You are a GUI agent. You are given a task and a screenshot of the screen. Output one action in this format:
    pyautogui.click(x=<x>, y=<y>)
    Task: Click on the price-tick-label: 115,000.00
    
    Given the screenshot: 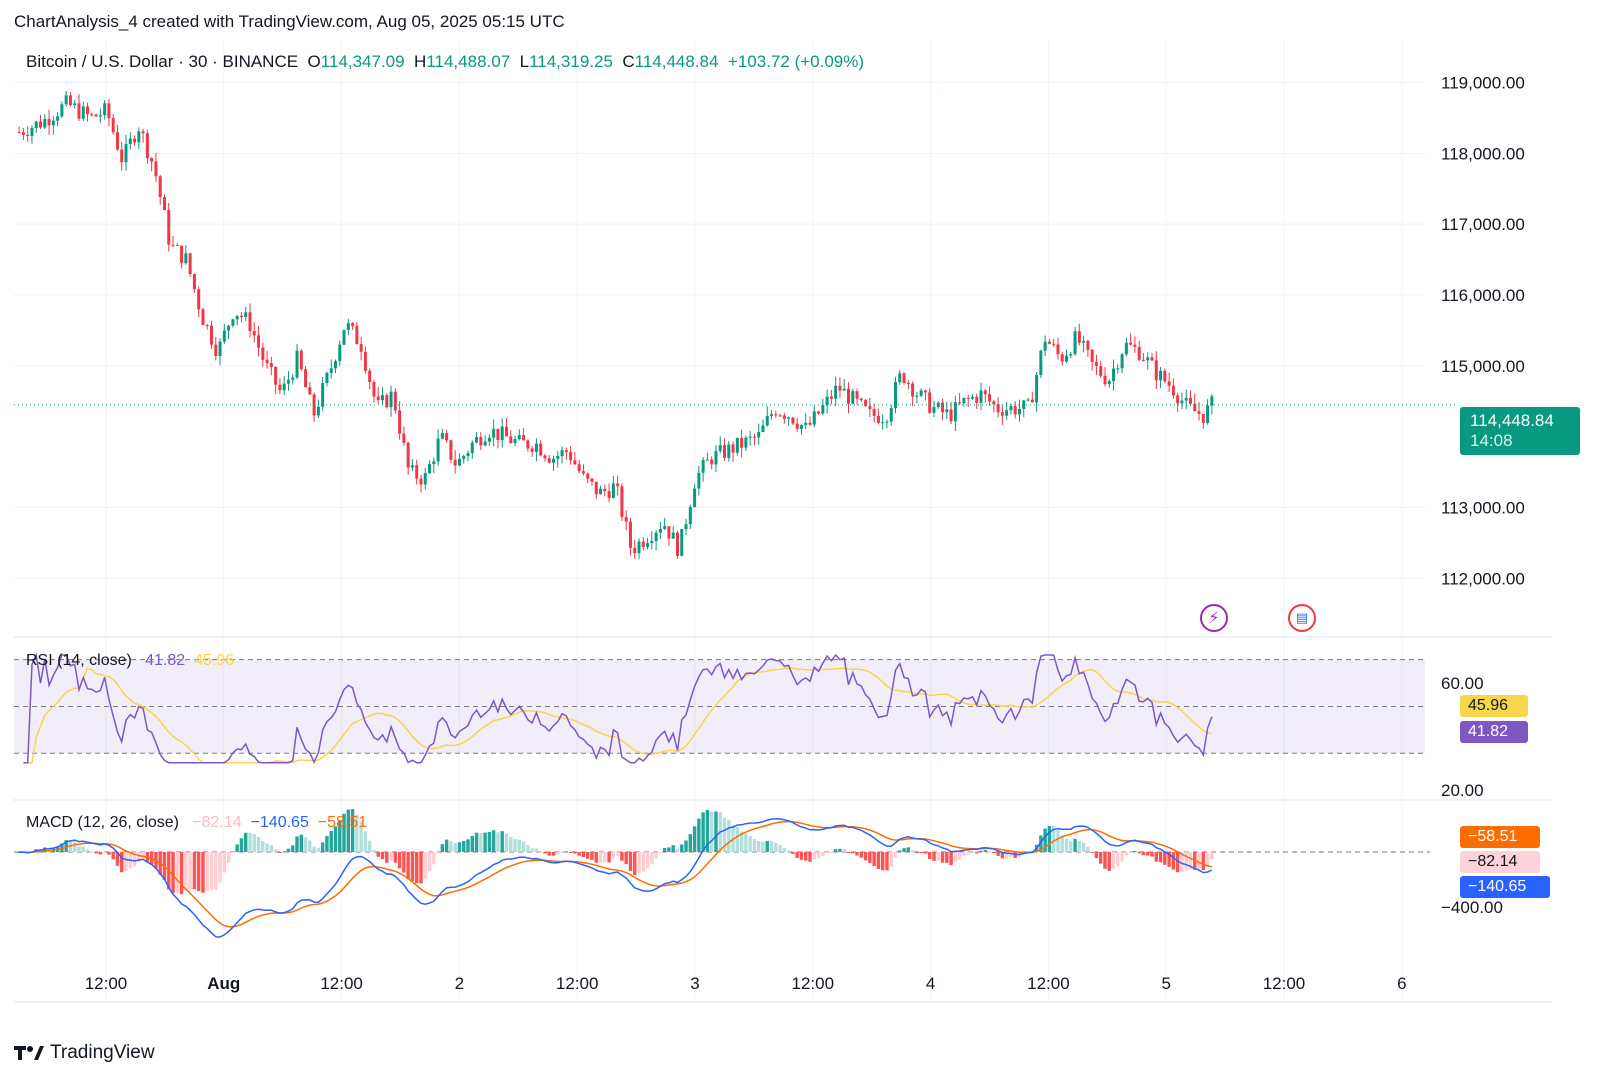 What is the action you would take?
    pyautogui.click(x=1483, y=366)
    